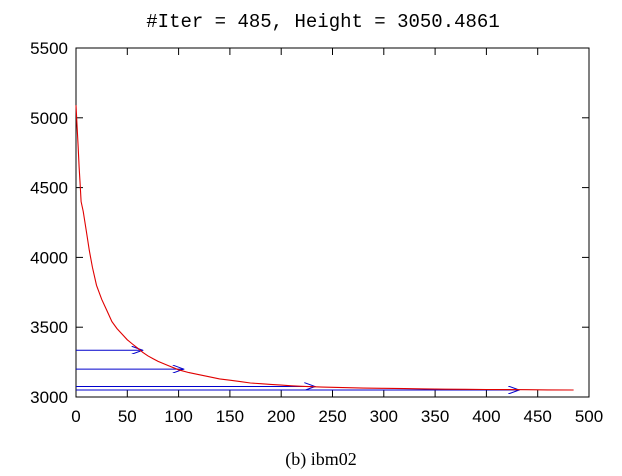  I want to click on y-tick-label: 5500, so click(49, 48).